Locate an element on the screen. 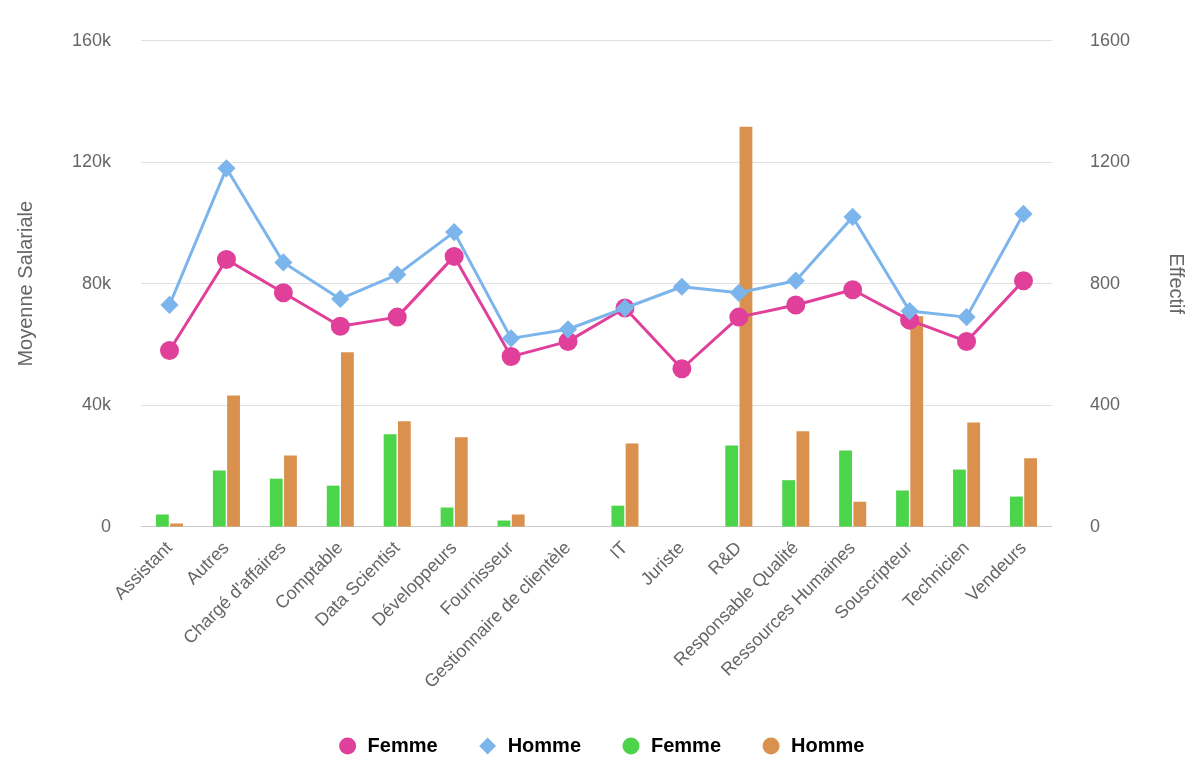 This screenshot has height=770, width=1202. y-tick-label: 160k is located at coordinates (92, 39).